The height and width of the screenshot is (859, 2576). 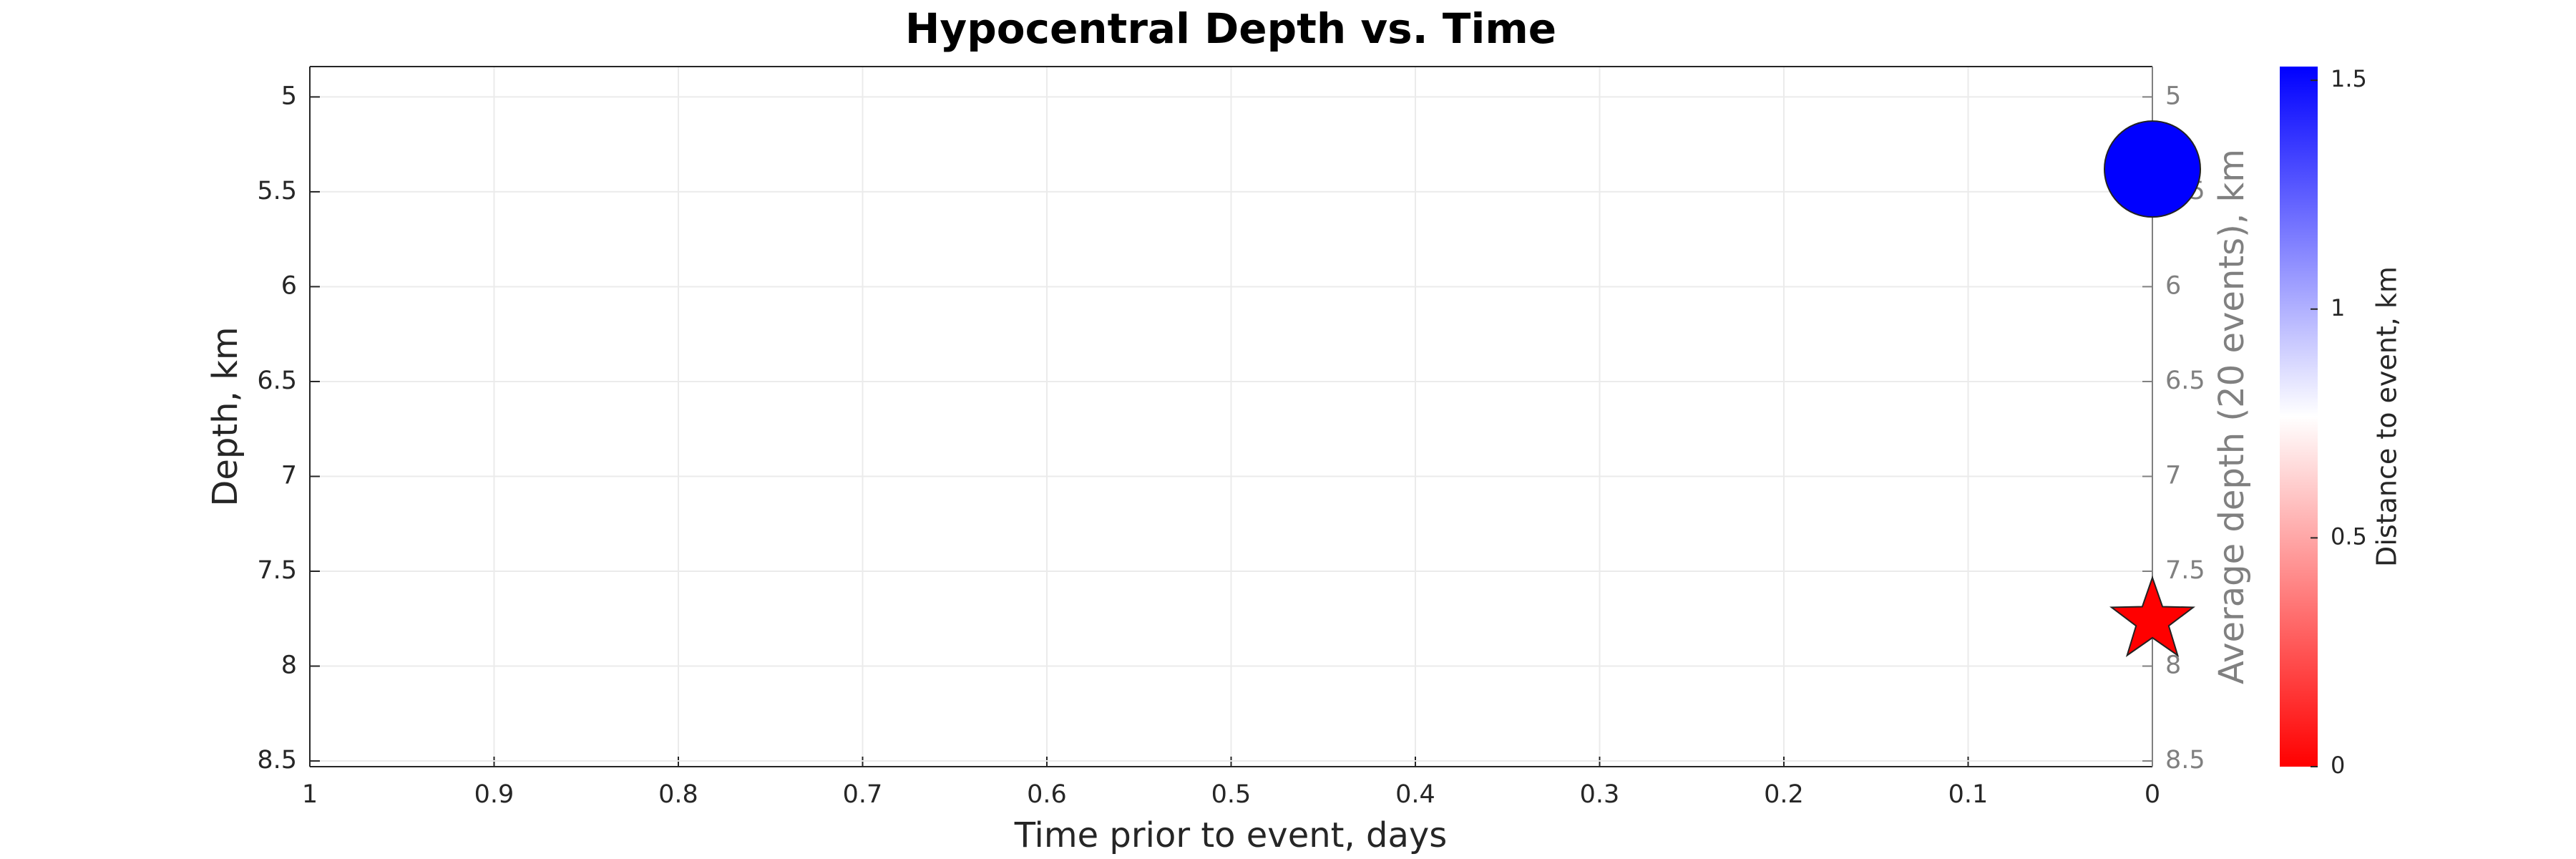 I want to click on x-tick-label: 0.1, so click(x=1968, y=794).